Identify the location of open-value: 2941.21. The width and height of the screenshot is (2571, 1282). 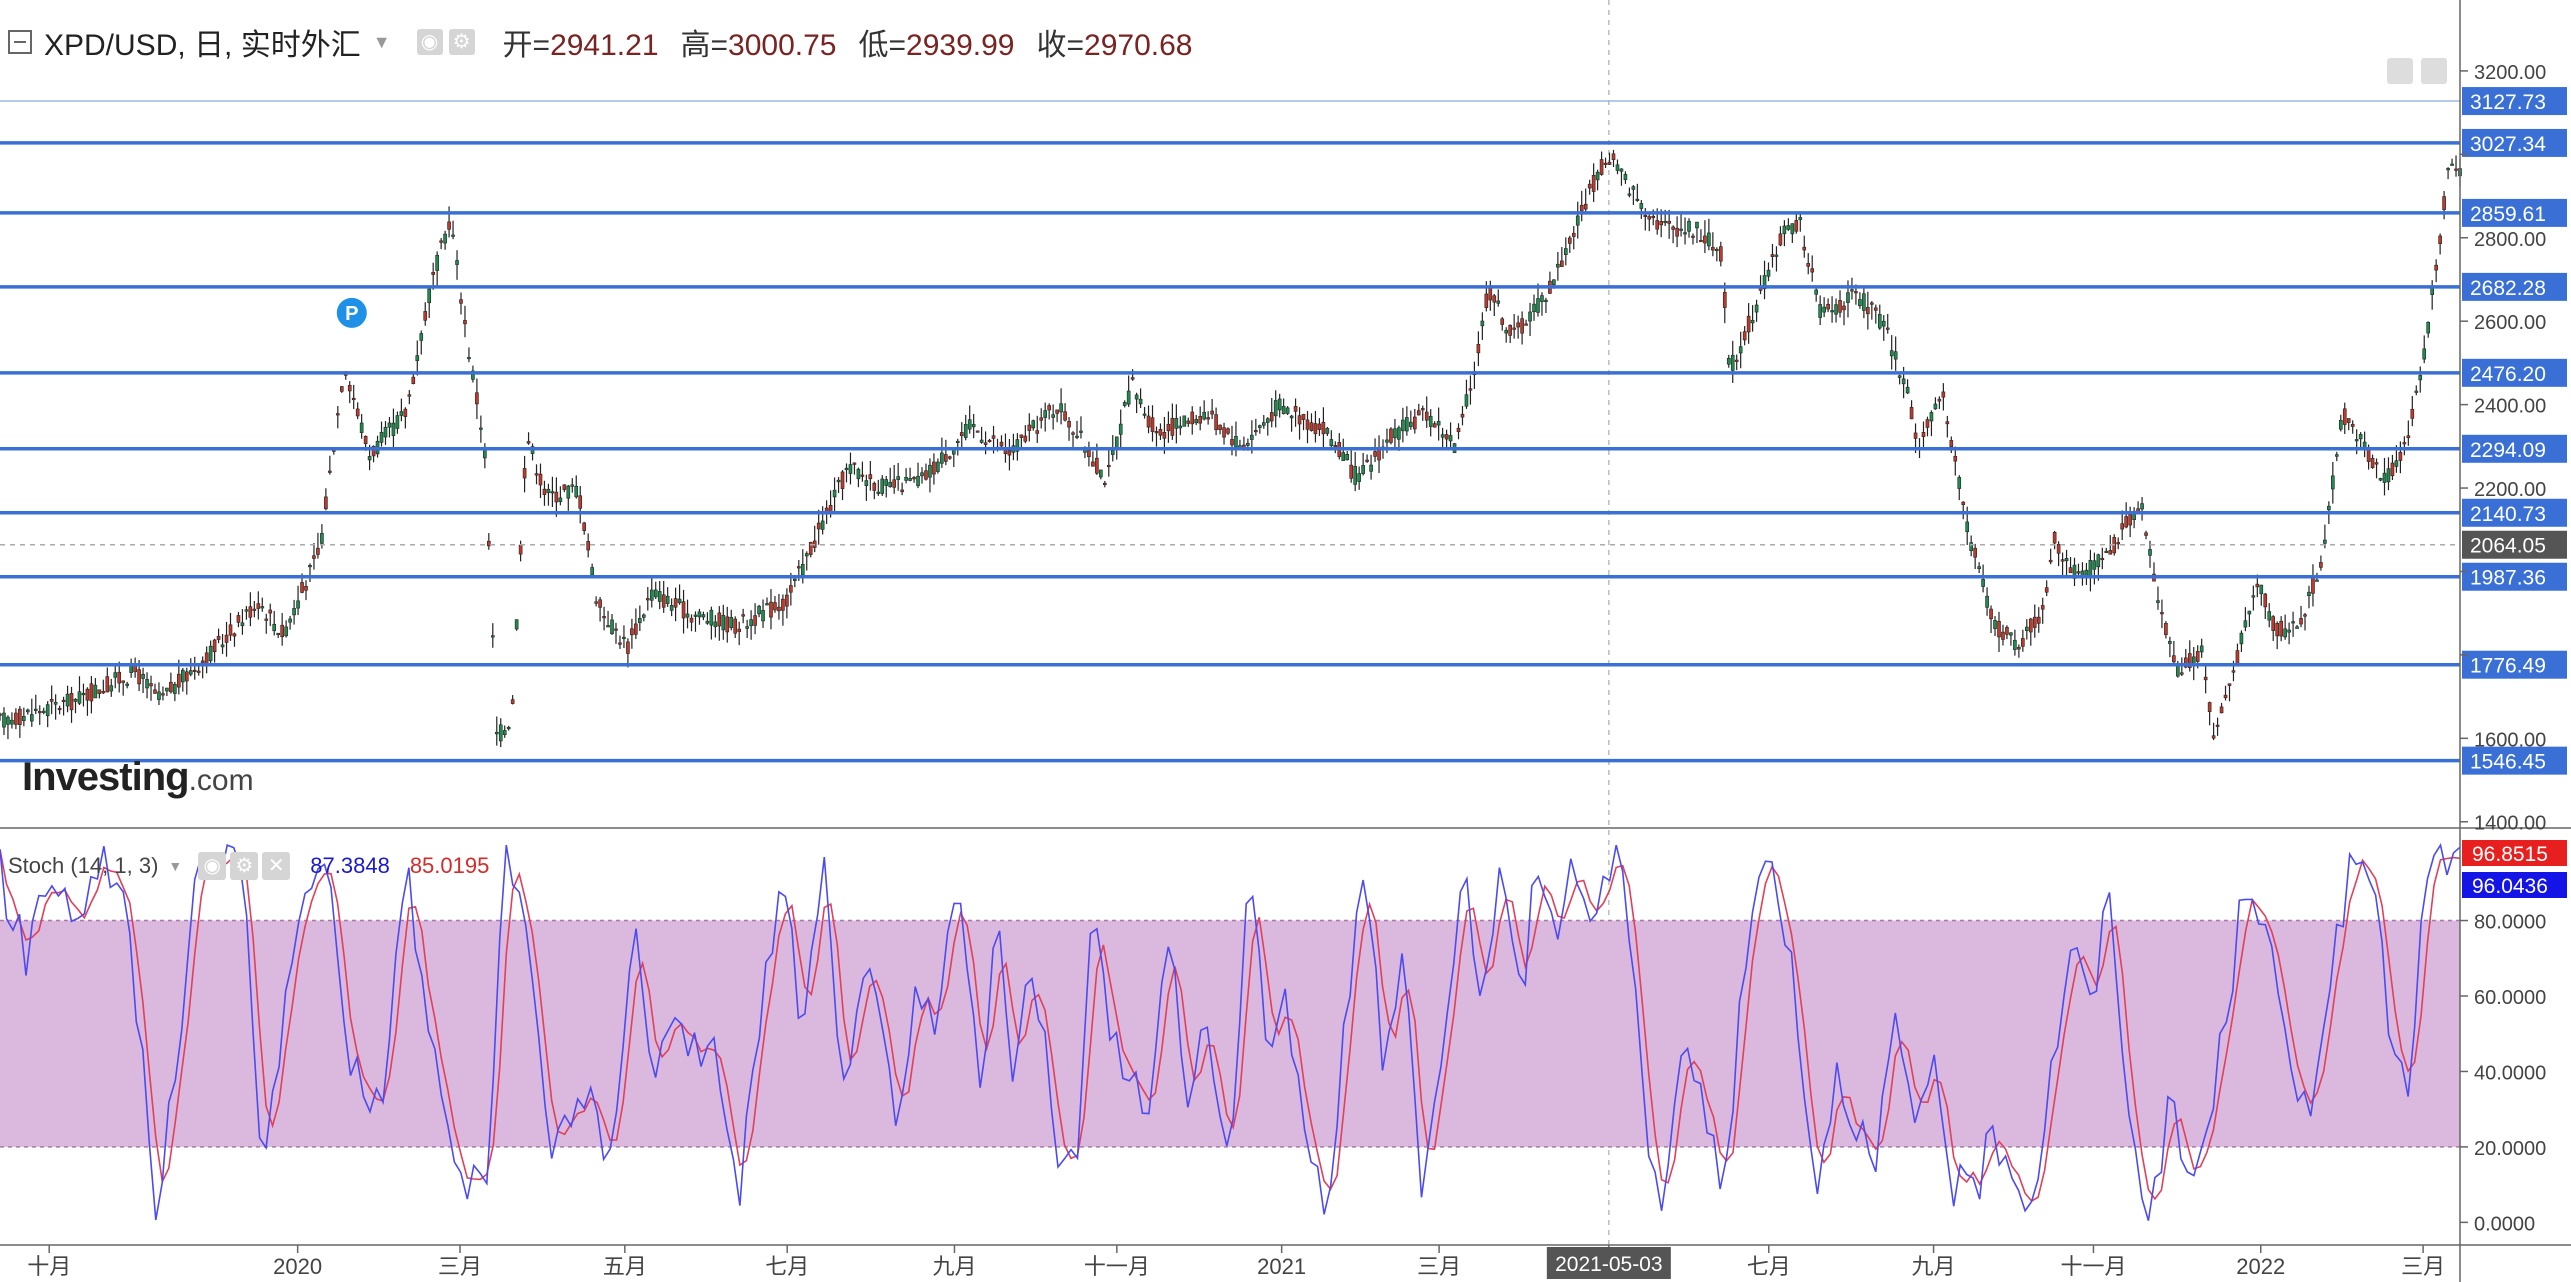
(604, 45).